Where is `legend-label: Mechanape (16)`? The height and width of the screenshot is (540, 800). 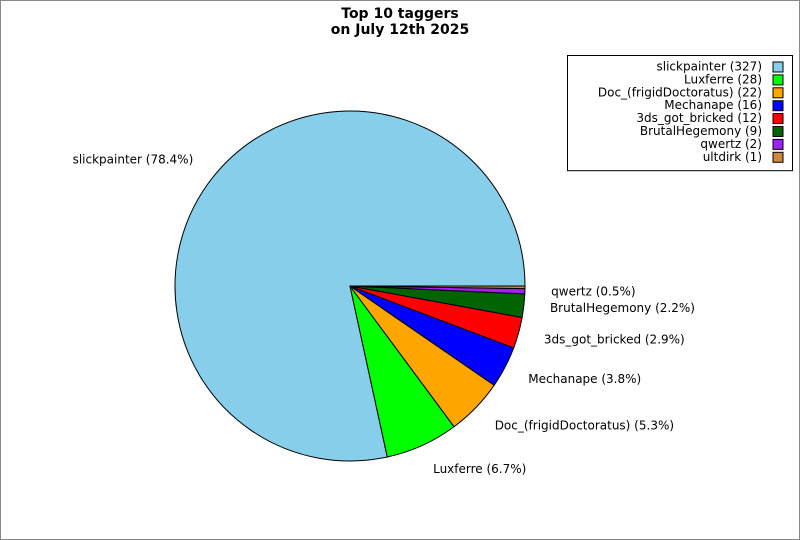
legend-label: Mechanape (16) is located at coordinates (713, 105).